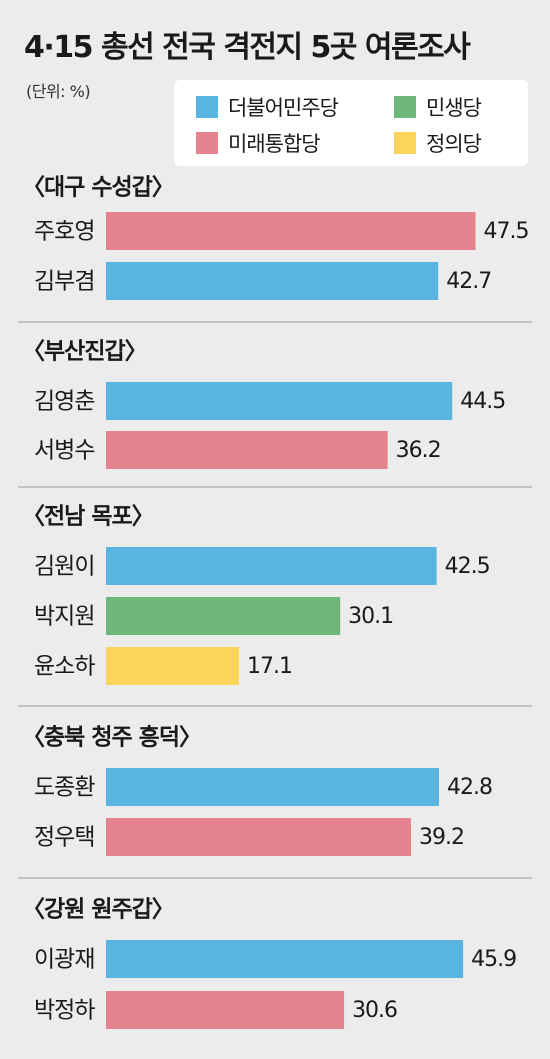 This screenshot has height=1059, width=550. What do you see at coordinates (247, 47) in the screenshot?
I see `chart-title: 4·15 총선 전국 격전지 5곳 여론조사` at bounding box center [247, 47].